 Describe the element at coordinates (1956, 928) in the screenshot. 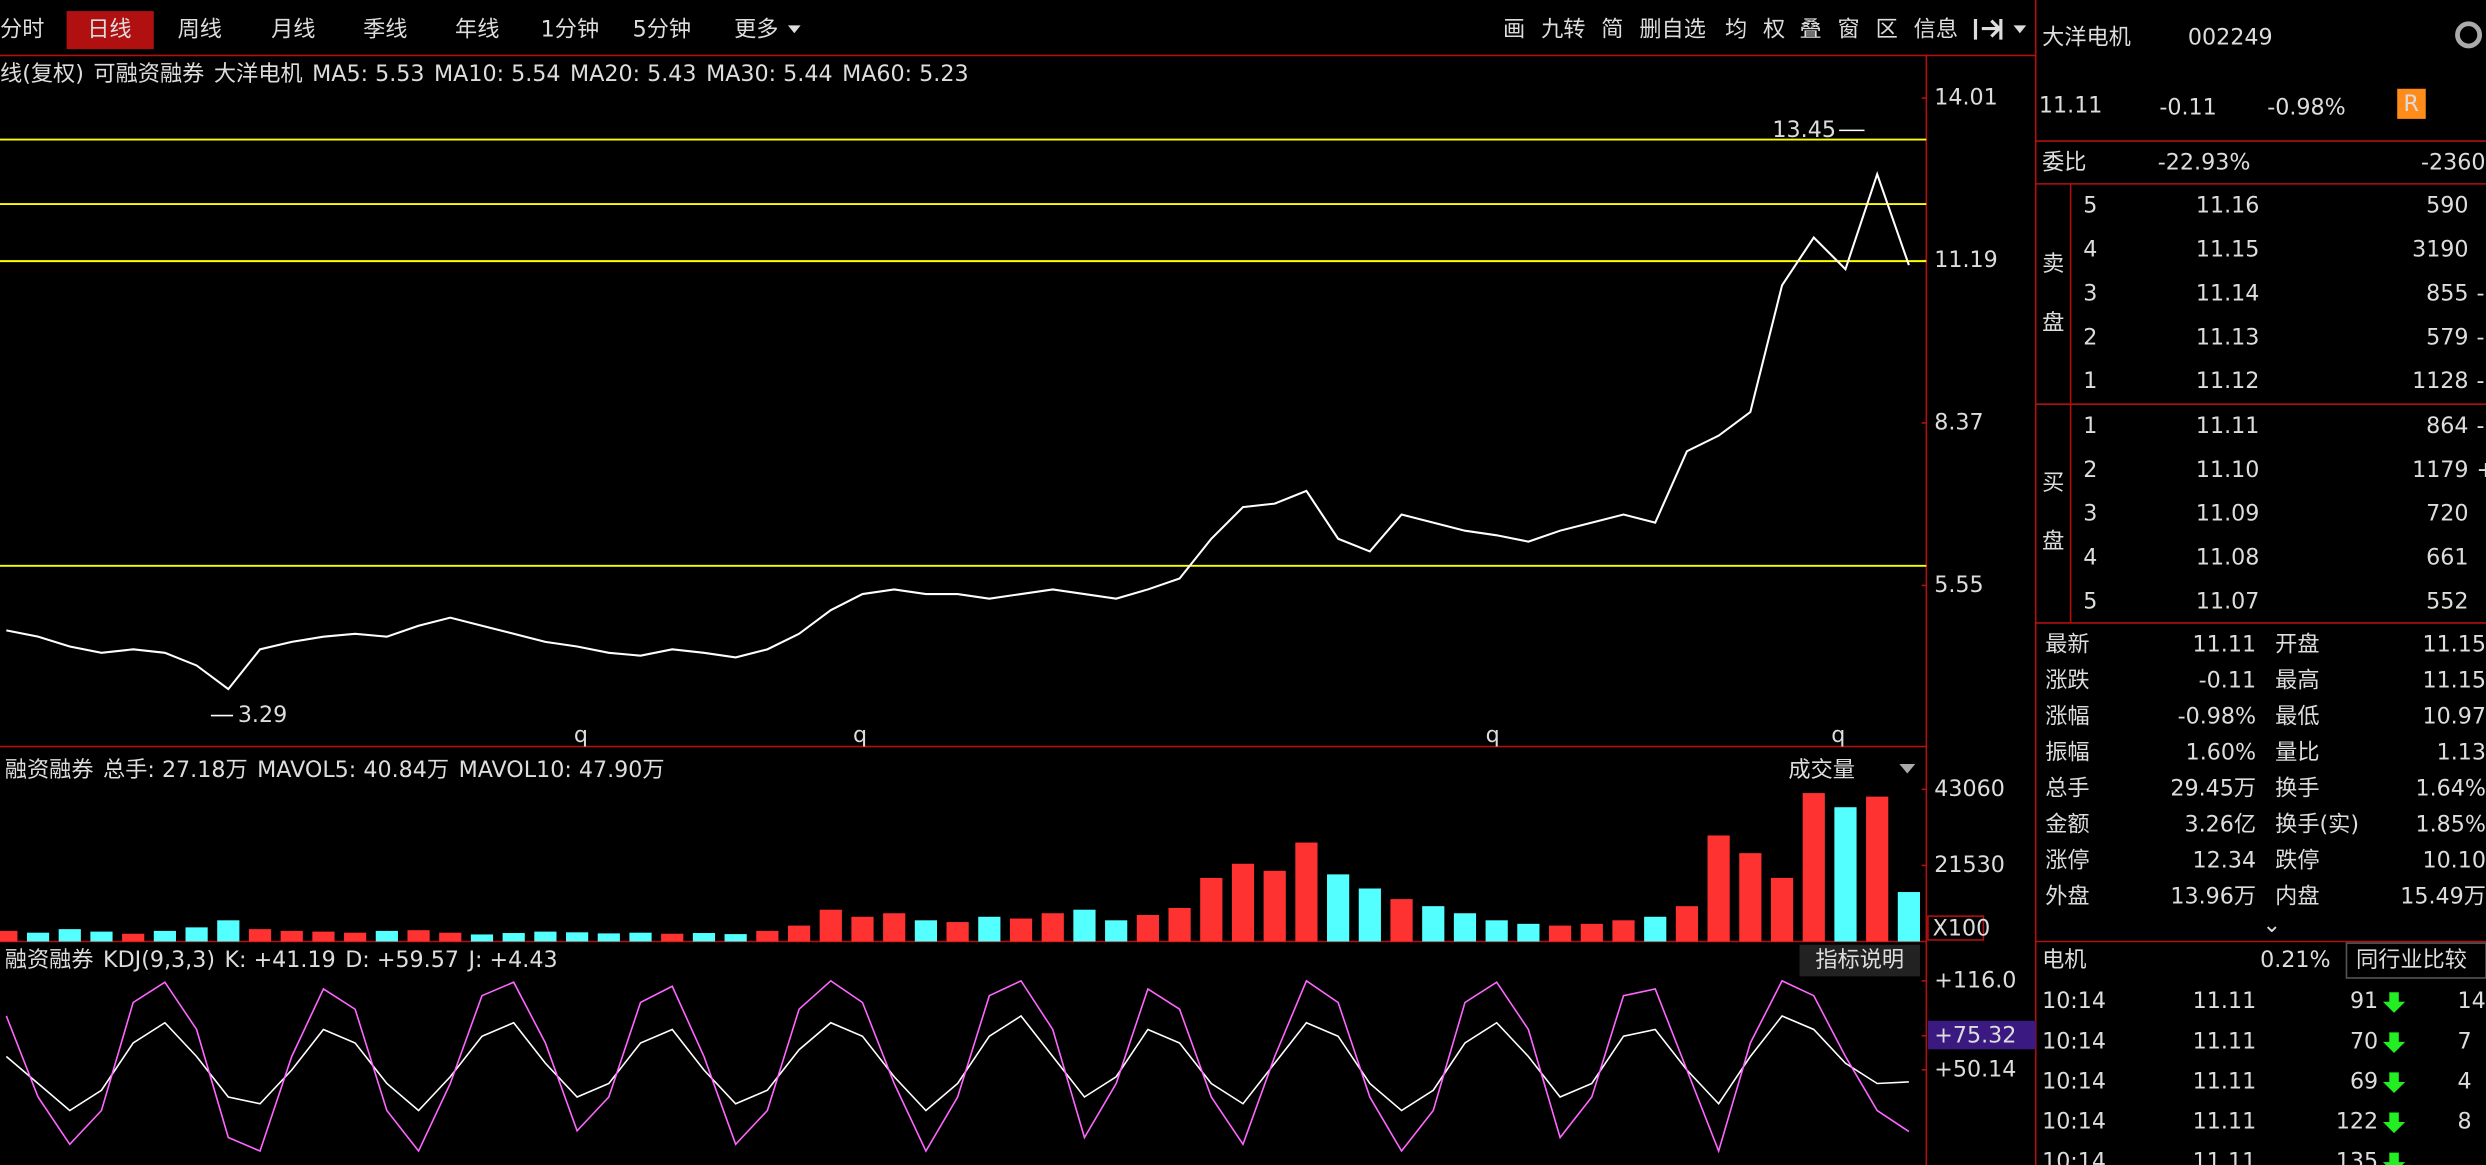

I see `unit-box` at that location.